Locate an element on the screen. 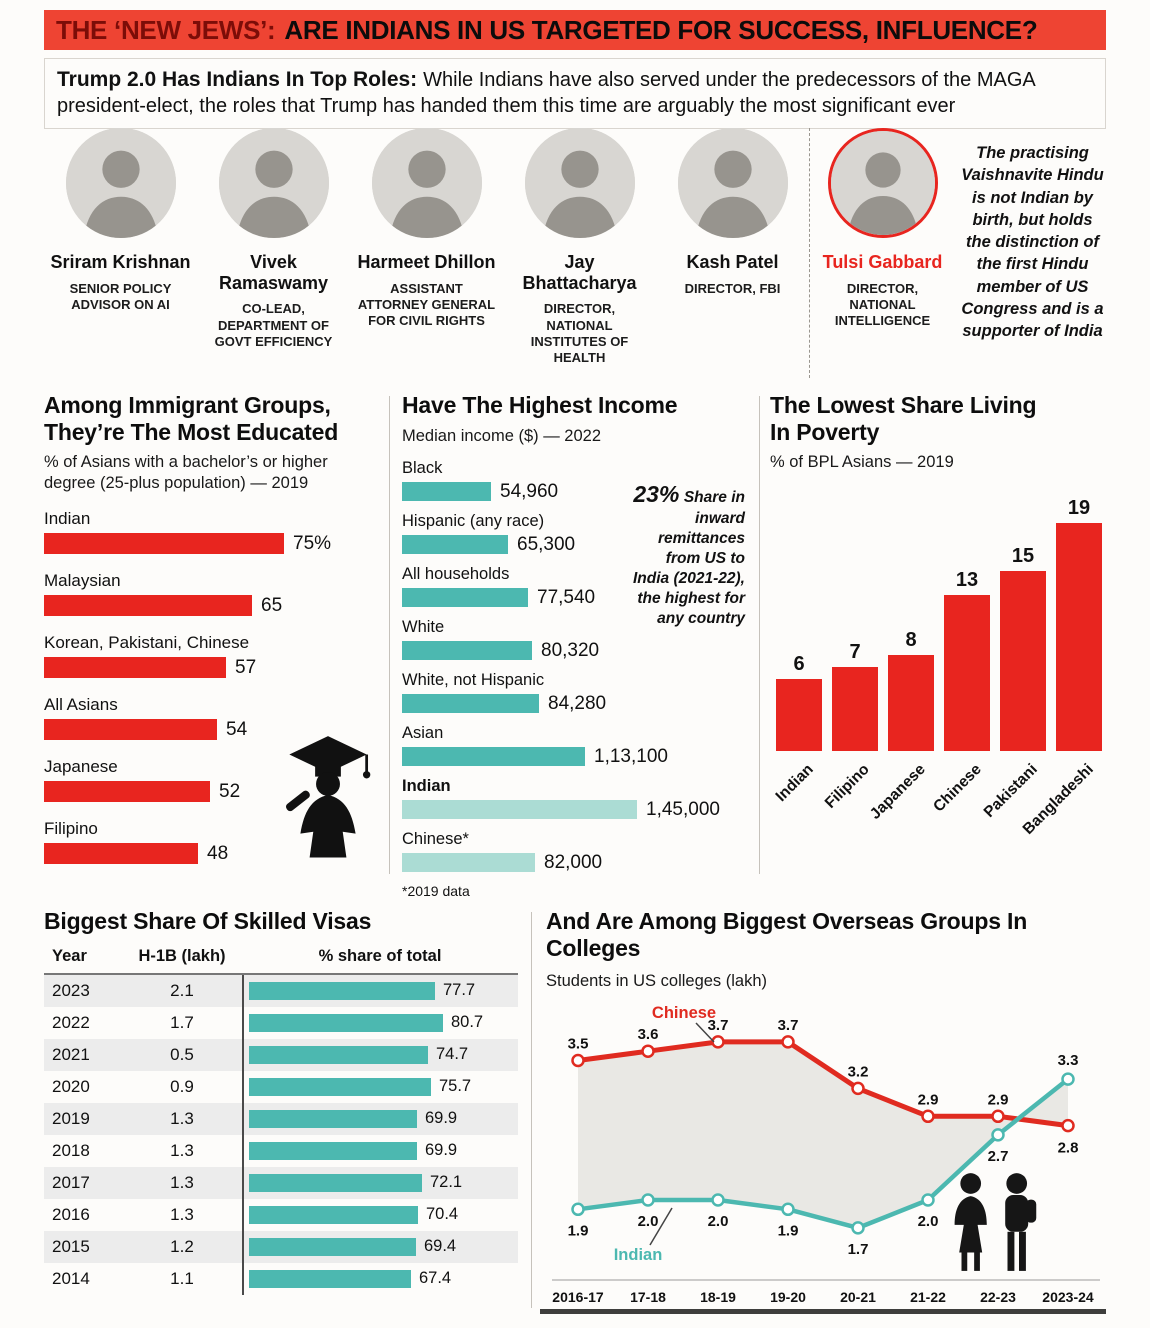 The width and height of the screenshot is (1150, 1328). bar-label: Hispanic (any race) is located at coordinates (473, 520).